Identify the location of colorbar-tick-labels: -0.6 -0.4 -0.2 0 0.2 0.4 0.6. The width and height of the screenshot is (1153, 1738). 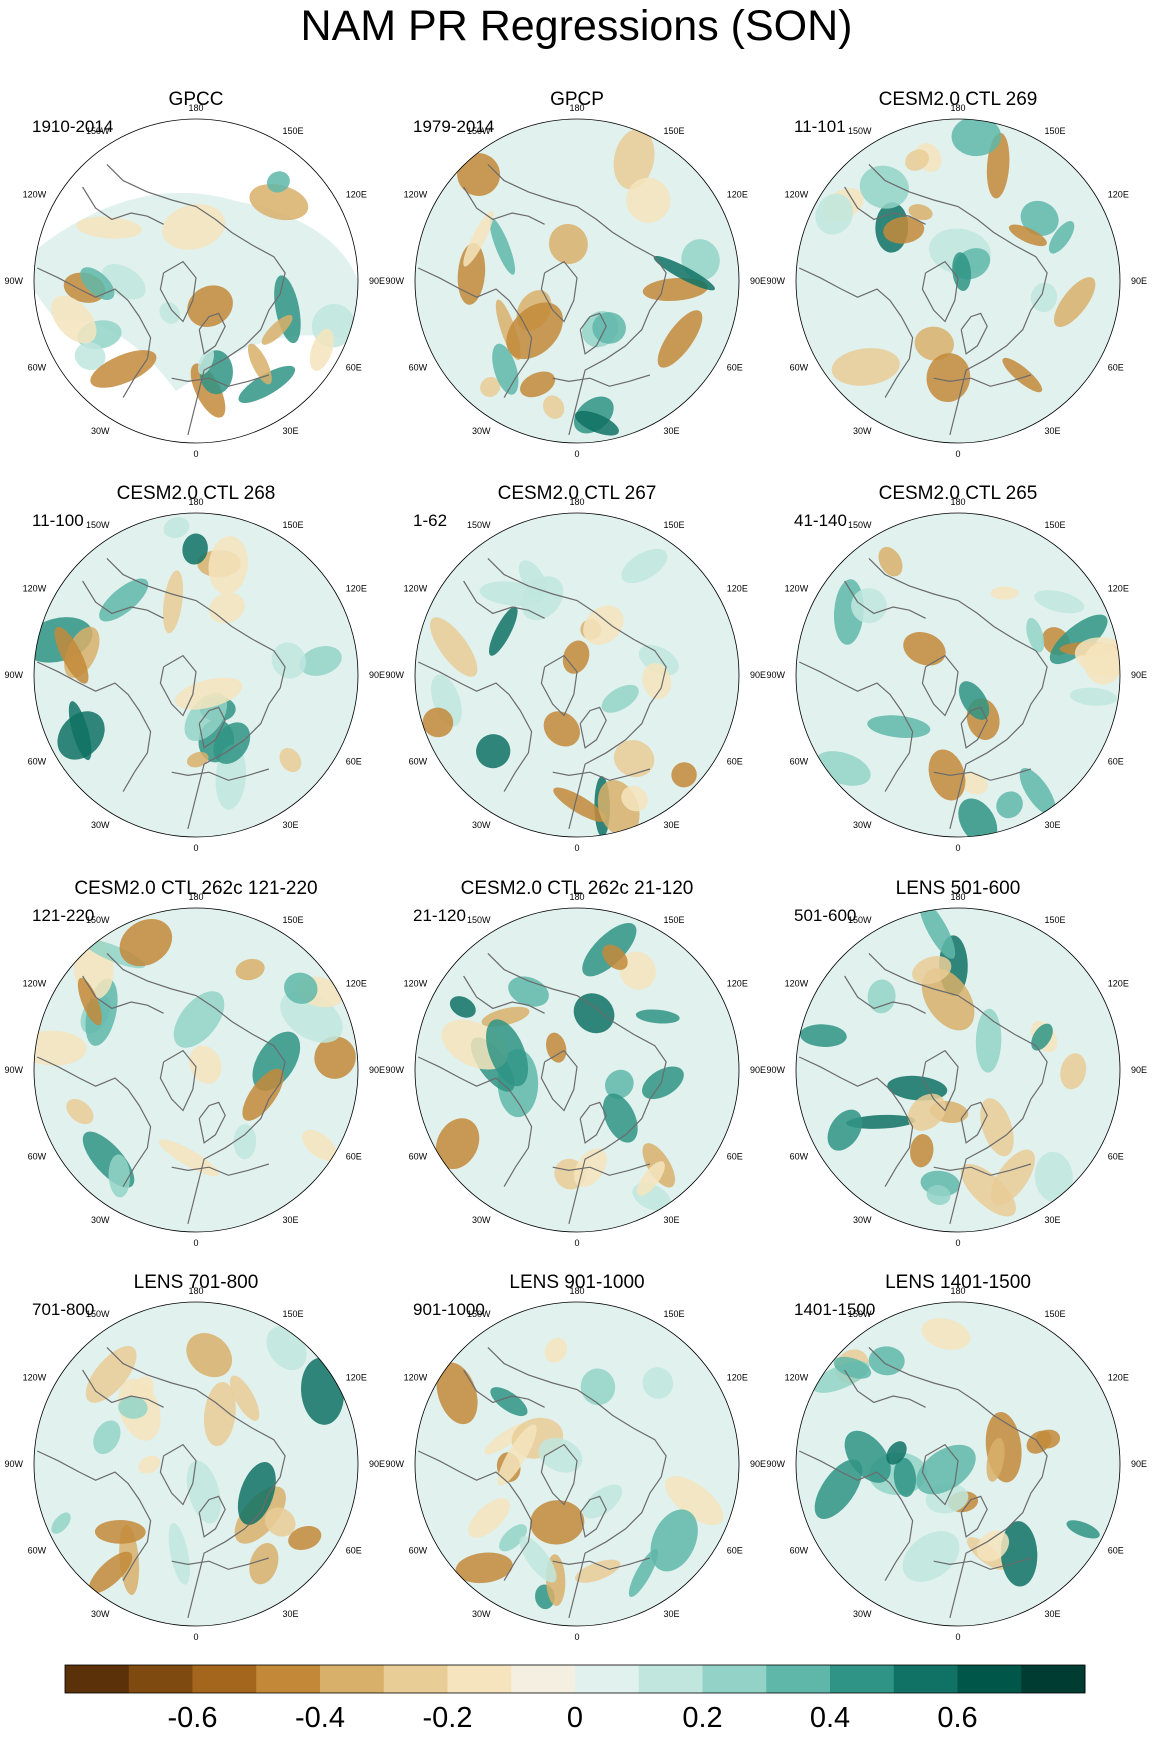
(573, 1718).